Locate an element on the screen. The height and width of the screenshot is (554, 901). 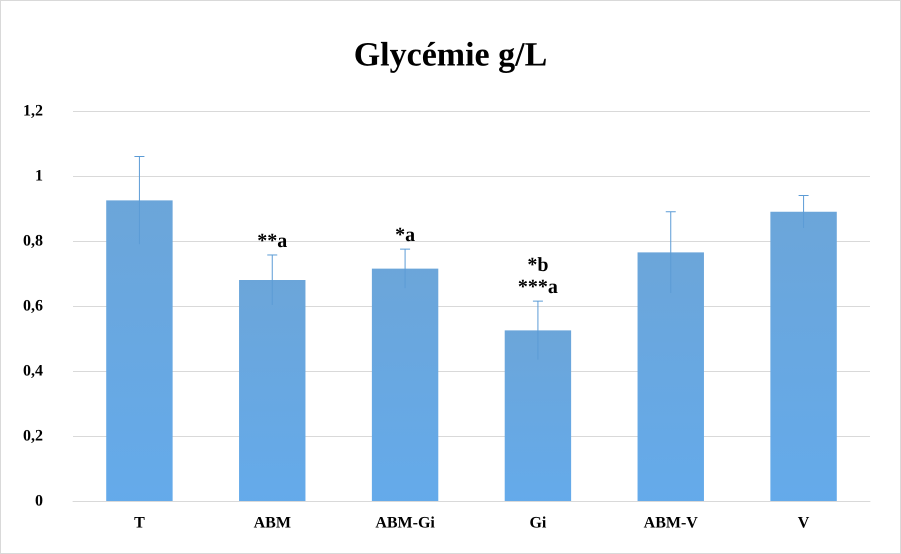
y-tick-label: 0,4 is located at coordinates (33, 371).